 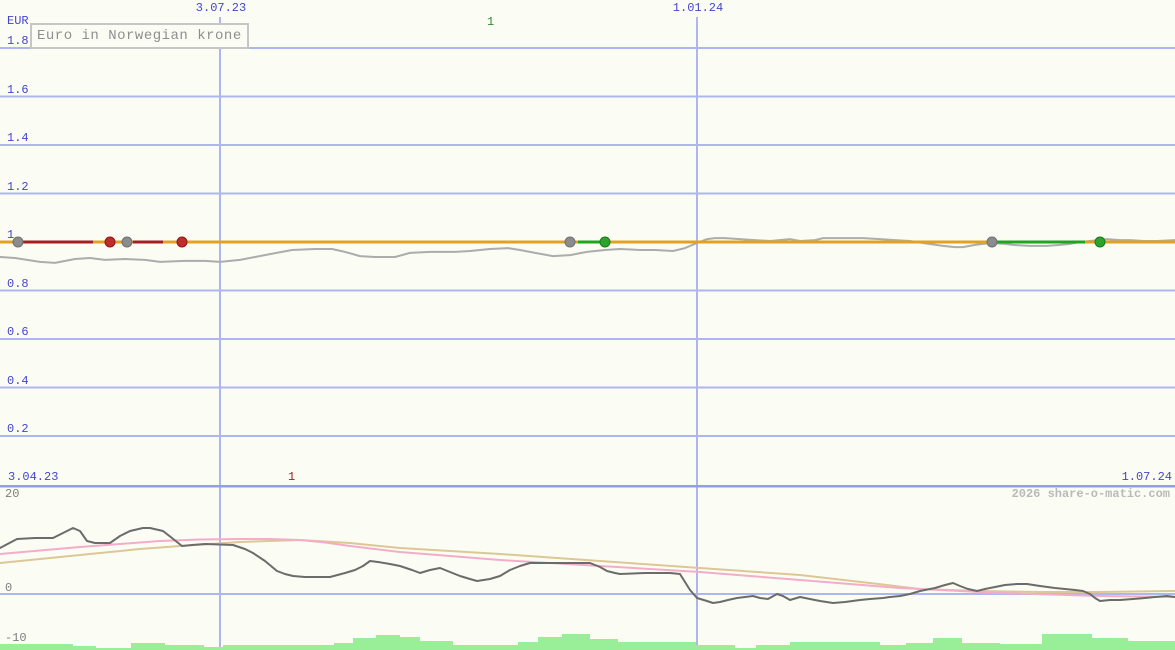 What do you see at coordinates (18, 89) in the screenshot?
I see `y-axis-tick-label: 1.6` at bounding box center [18, 89].